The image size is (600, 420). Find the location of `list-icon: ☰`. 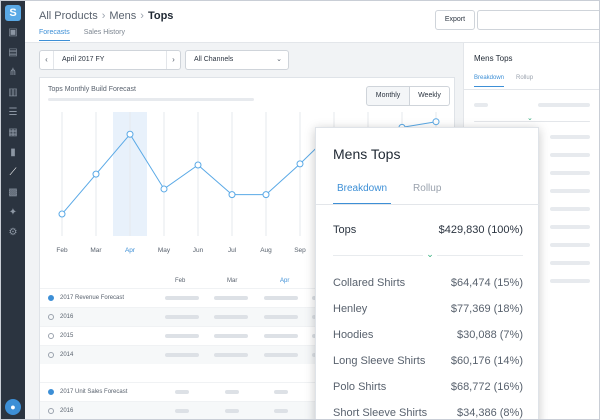

list-icon: ☰ is located at coordinates (13, 112).